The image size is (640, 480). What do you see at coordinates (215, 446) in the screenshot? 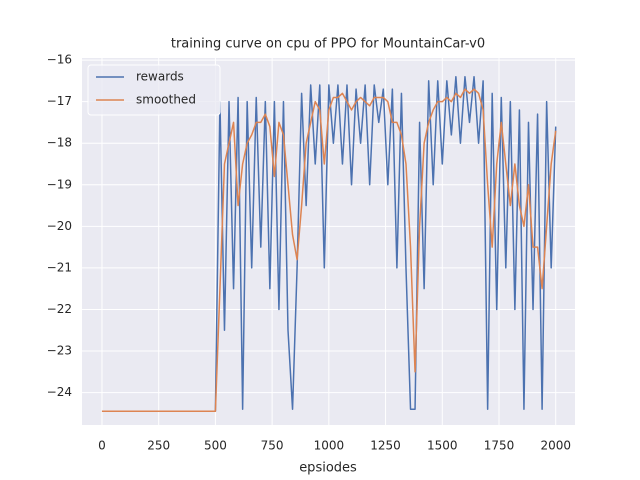
I see `x-tick-label: 500` at bounding box center [215, 446].